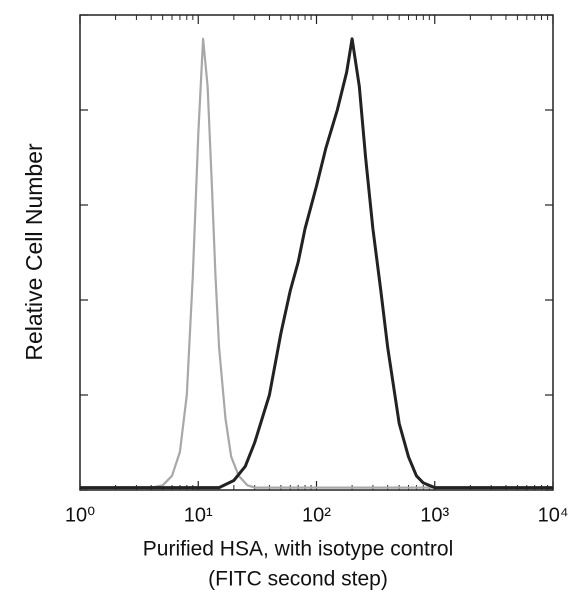  I want to click on y-axis-label: Relative Cell Number, so click(34, 252).